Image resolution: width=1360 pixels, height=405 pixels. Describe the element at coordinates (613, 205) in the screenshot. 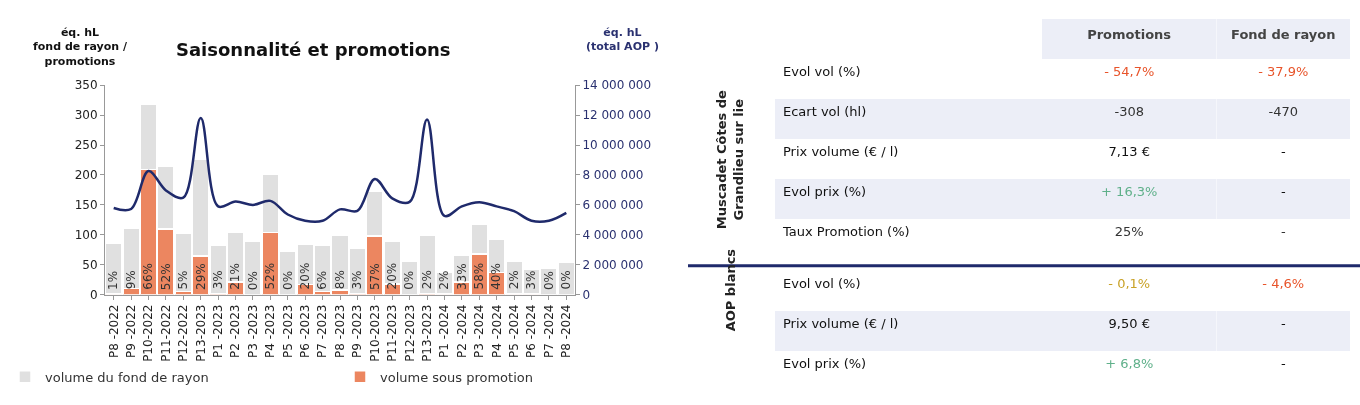

I see `y2-tick-label: 6 000 000` at that location.